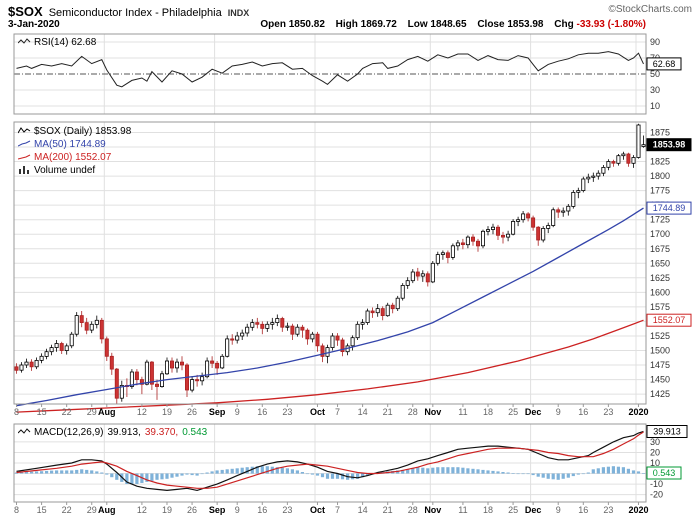 This screenshot has height=530, width=700. Describe the element at coordinates (655, 74) in the screenshot. I see `rsi-tick-label: 50` at that location.